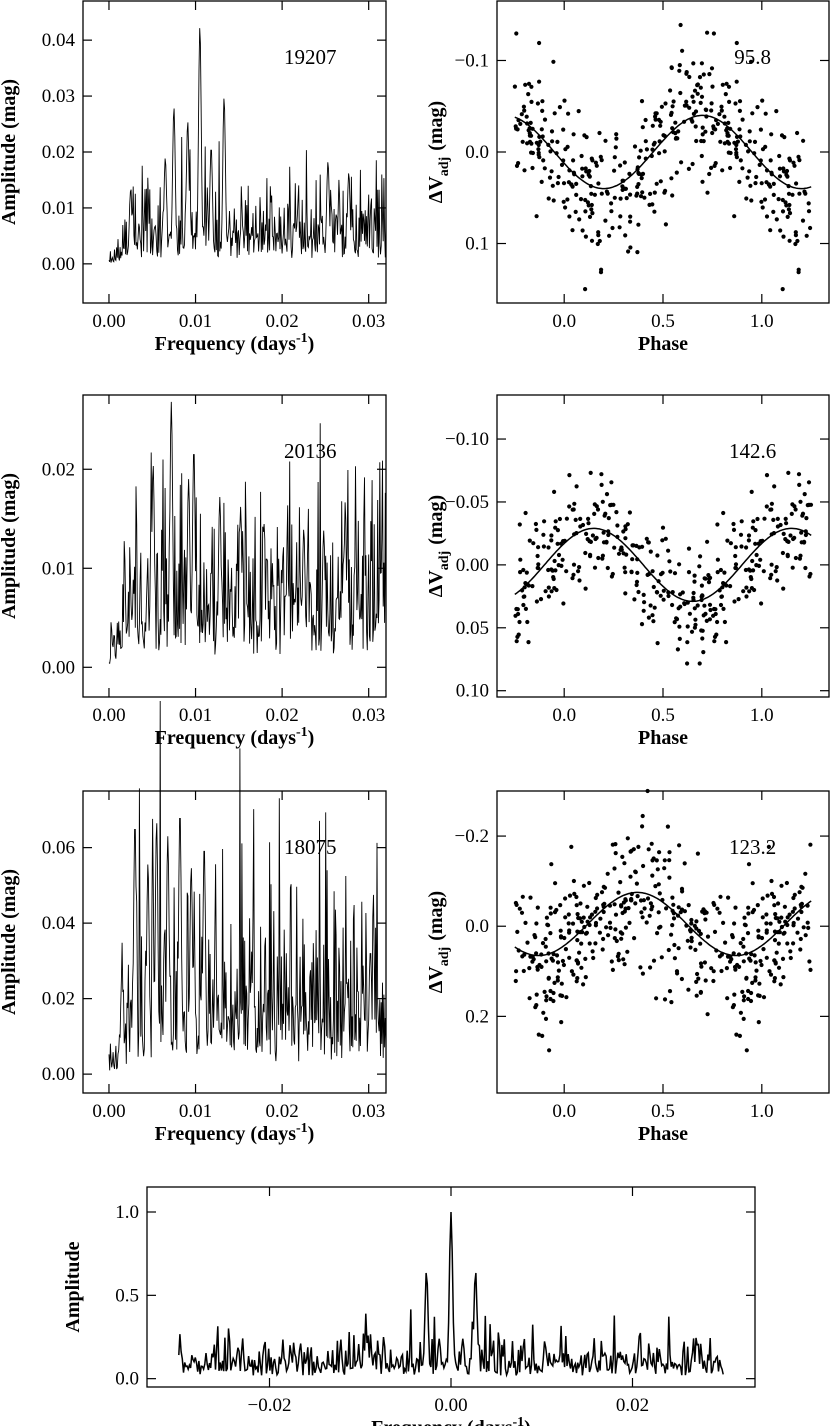 The height and width of the screenshot is (1426, 830). What do you see at coordinates (281, 715) in the screenshot?
I see `x-tick-label: 0.02` at bounding box center [281, 715].